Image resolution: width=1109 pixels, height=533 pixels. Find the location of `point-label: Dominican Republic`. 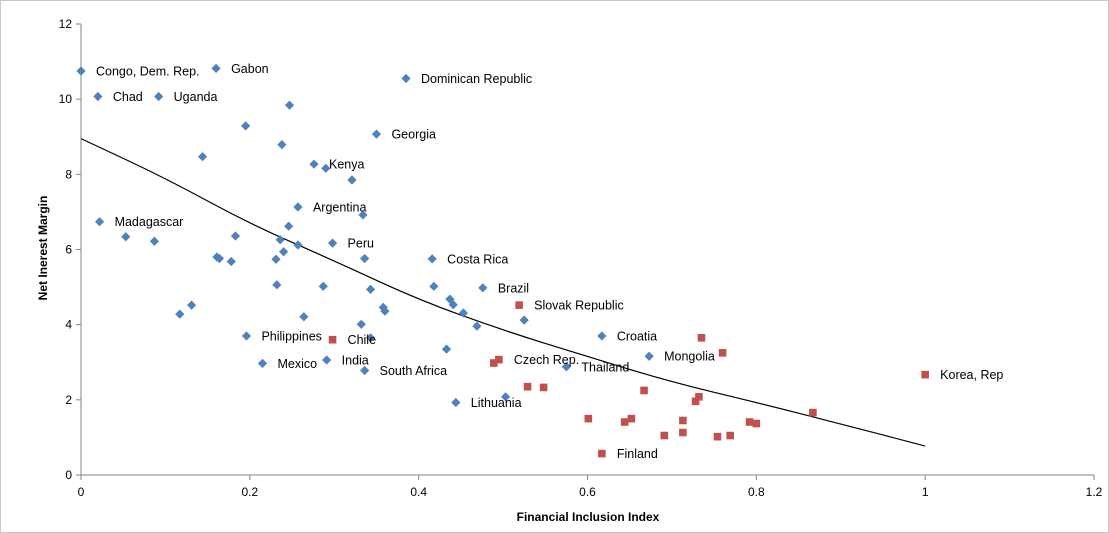

point-label: Dominican Republic is located at coordinates (476, 79).